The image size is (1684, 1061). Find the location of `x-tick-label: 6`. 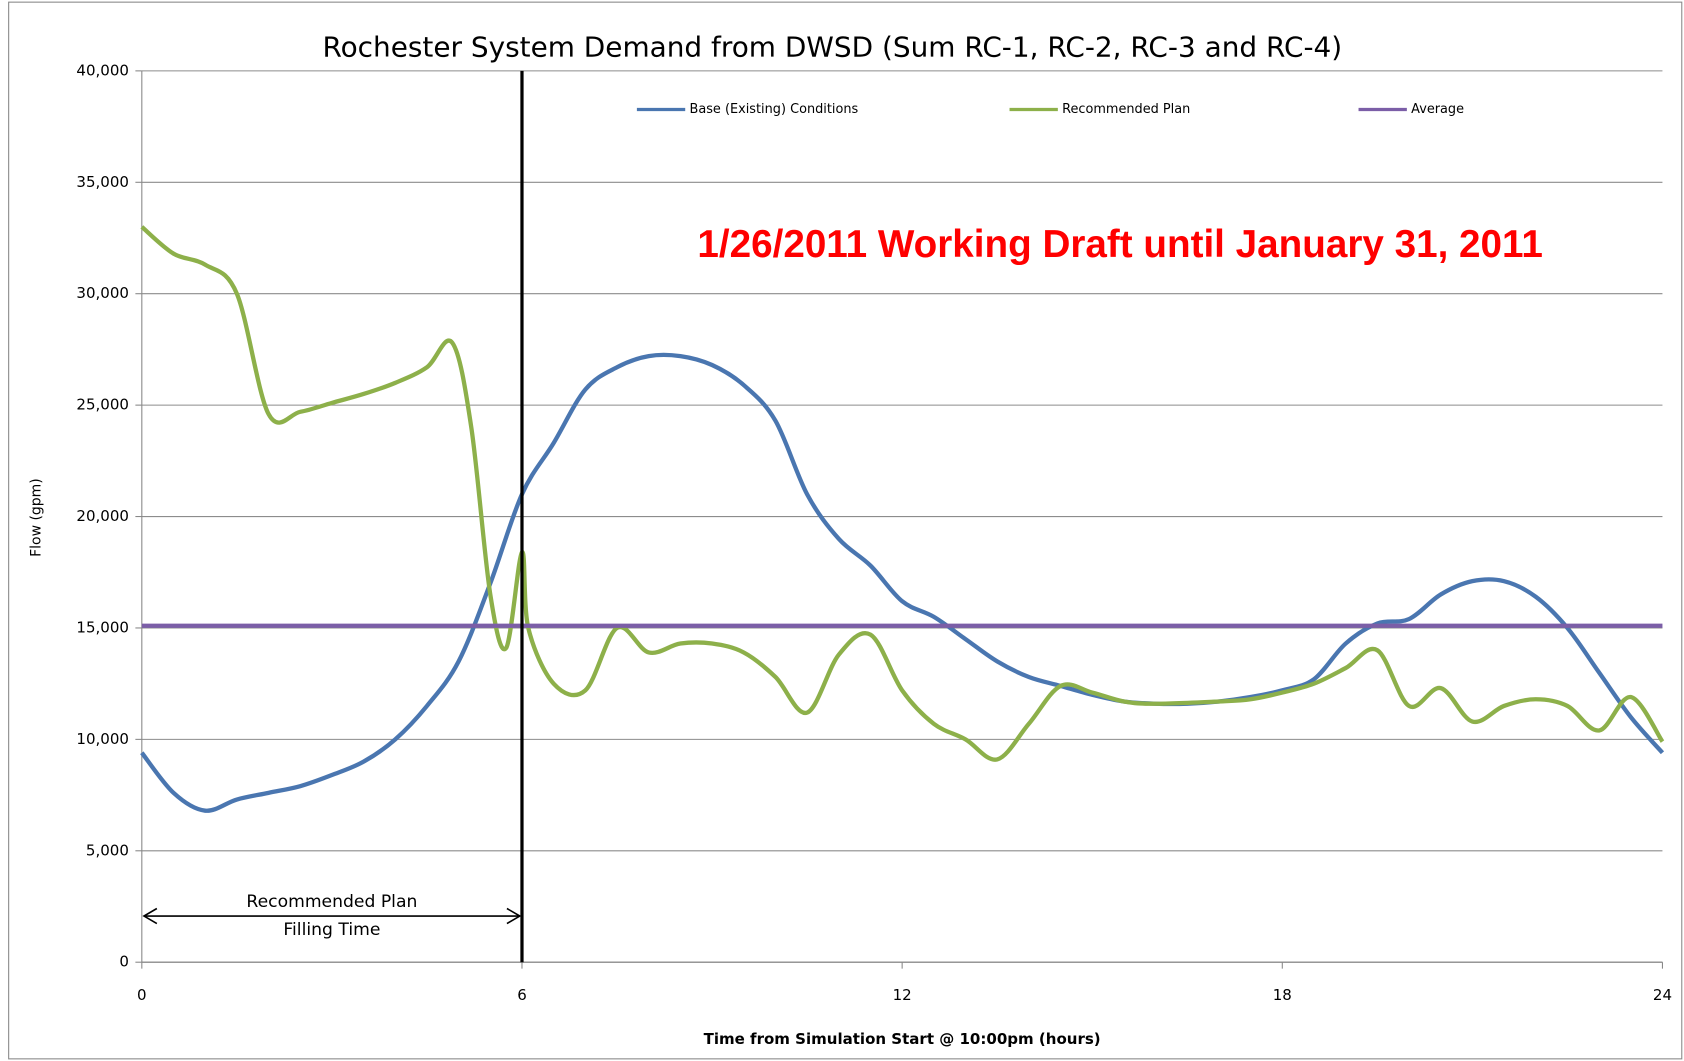

x-tick-label: 6 is located at coordinates (522, 995).